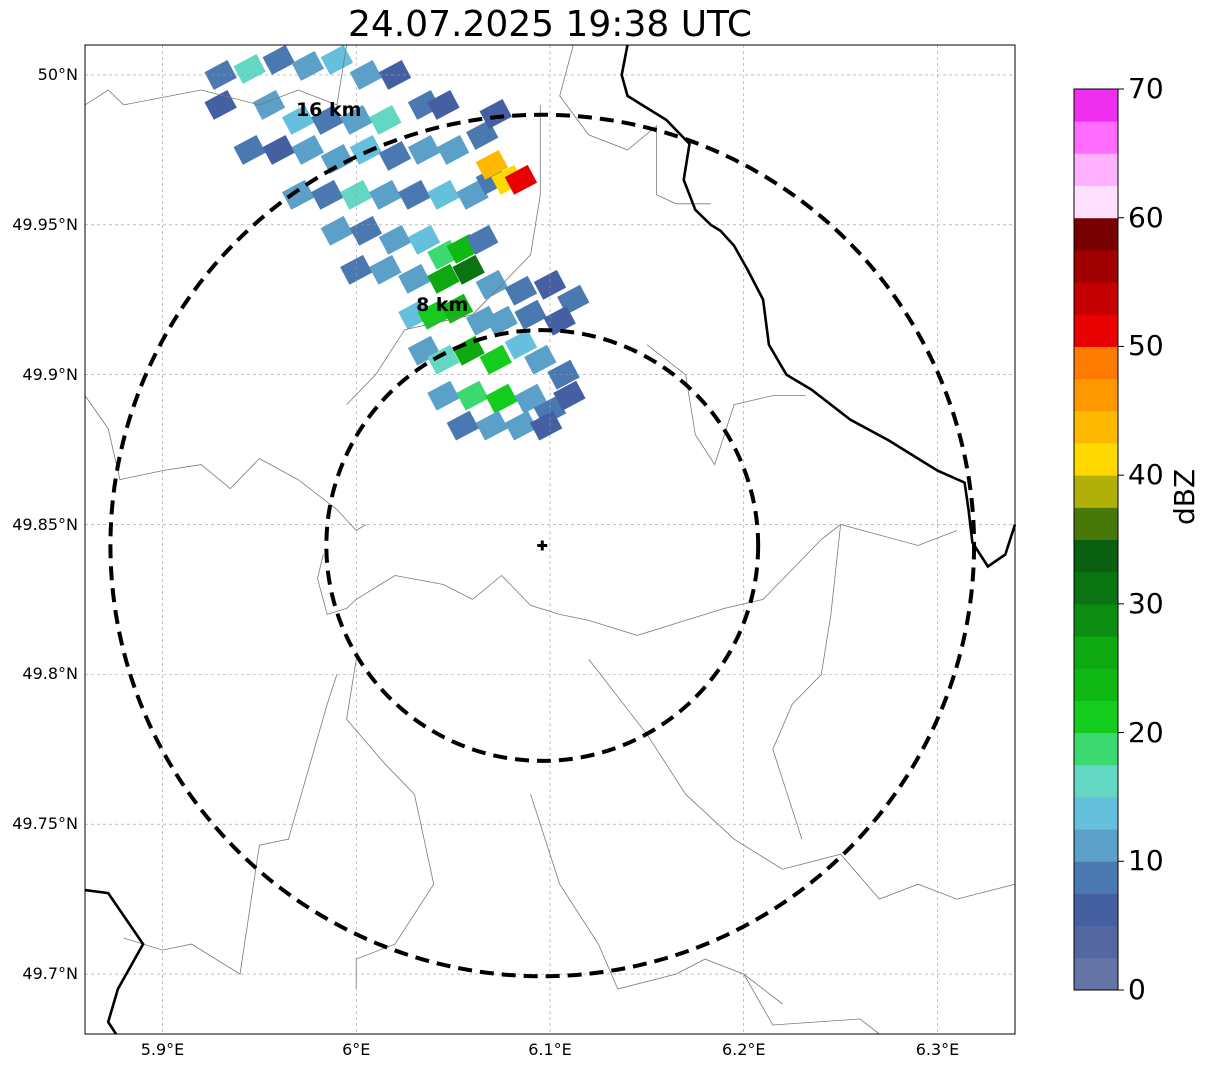  Describe the element at coordinates (114, 961) in the screenshot. I see `country-border-line` at that location.